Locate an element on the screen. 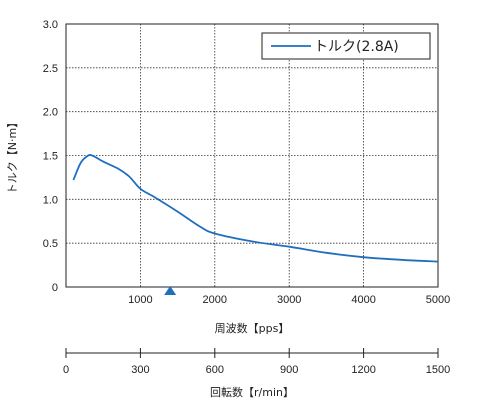 Image resolution: width=500 pixels, height=403 pixels. y-tick-label: 2.0 is located at coordinates (50, 113).